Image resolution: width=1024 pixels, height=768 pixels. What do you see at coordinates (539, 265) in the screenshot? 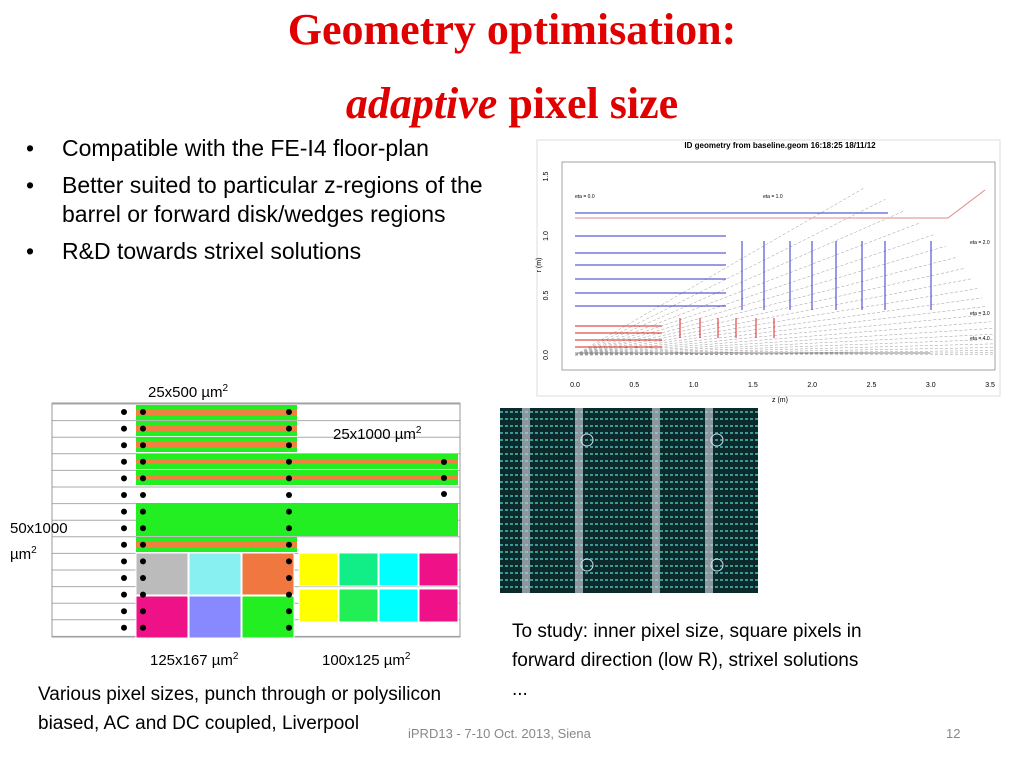
I see `y-axis-label: r (m)` at bounding box center [539, 265].